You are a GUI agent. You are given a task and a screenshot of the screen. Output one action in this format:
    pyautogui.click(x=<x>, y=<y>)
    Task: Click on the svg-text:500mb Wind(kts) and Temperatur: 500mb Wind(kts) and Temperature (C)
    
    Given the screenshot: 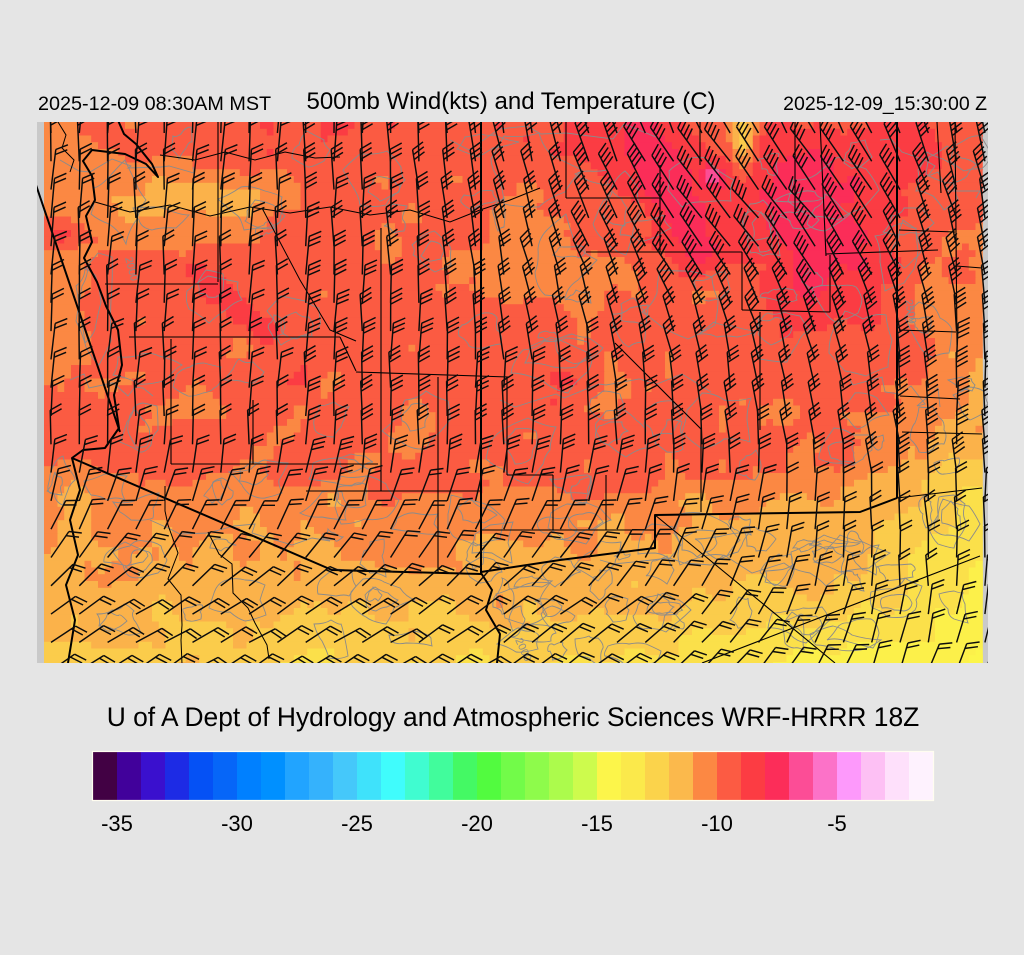 What is the action you would take?
    pyautogui.click(x=510, y=101)
    